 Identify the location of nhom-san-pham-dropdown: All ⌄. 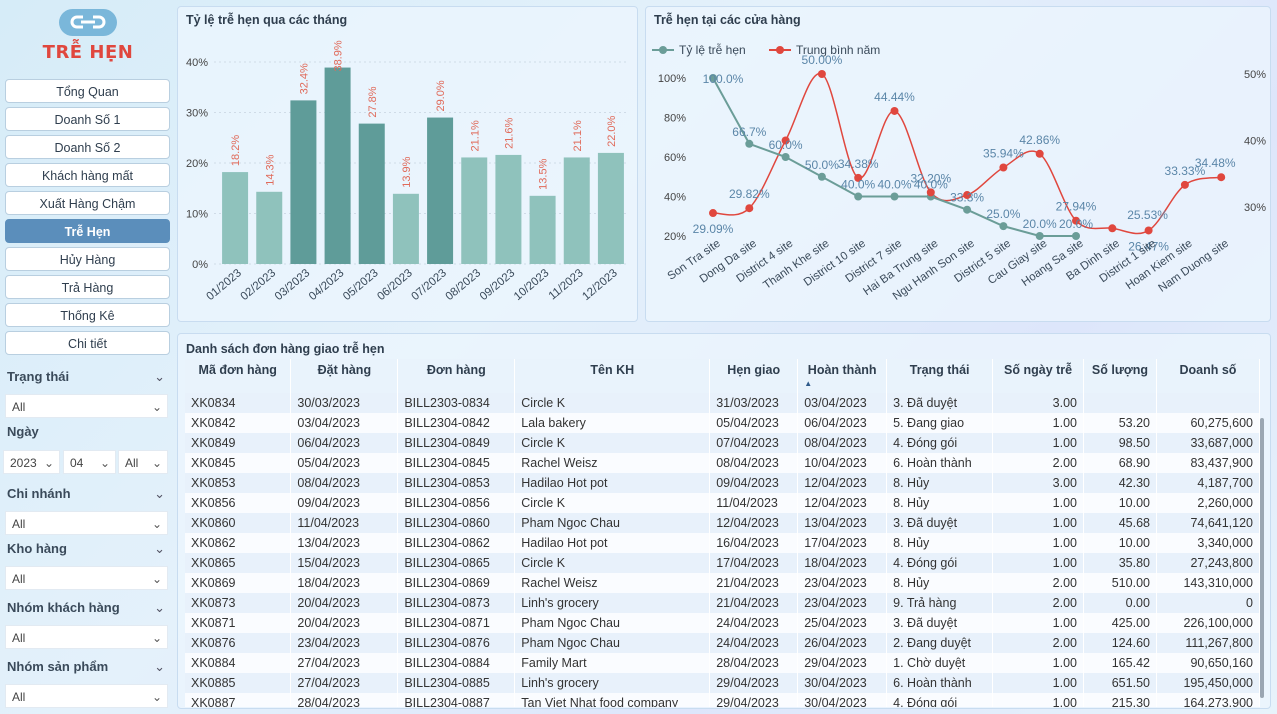
(86, 696).